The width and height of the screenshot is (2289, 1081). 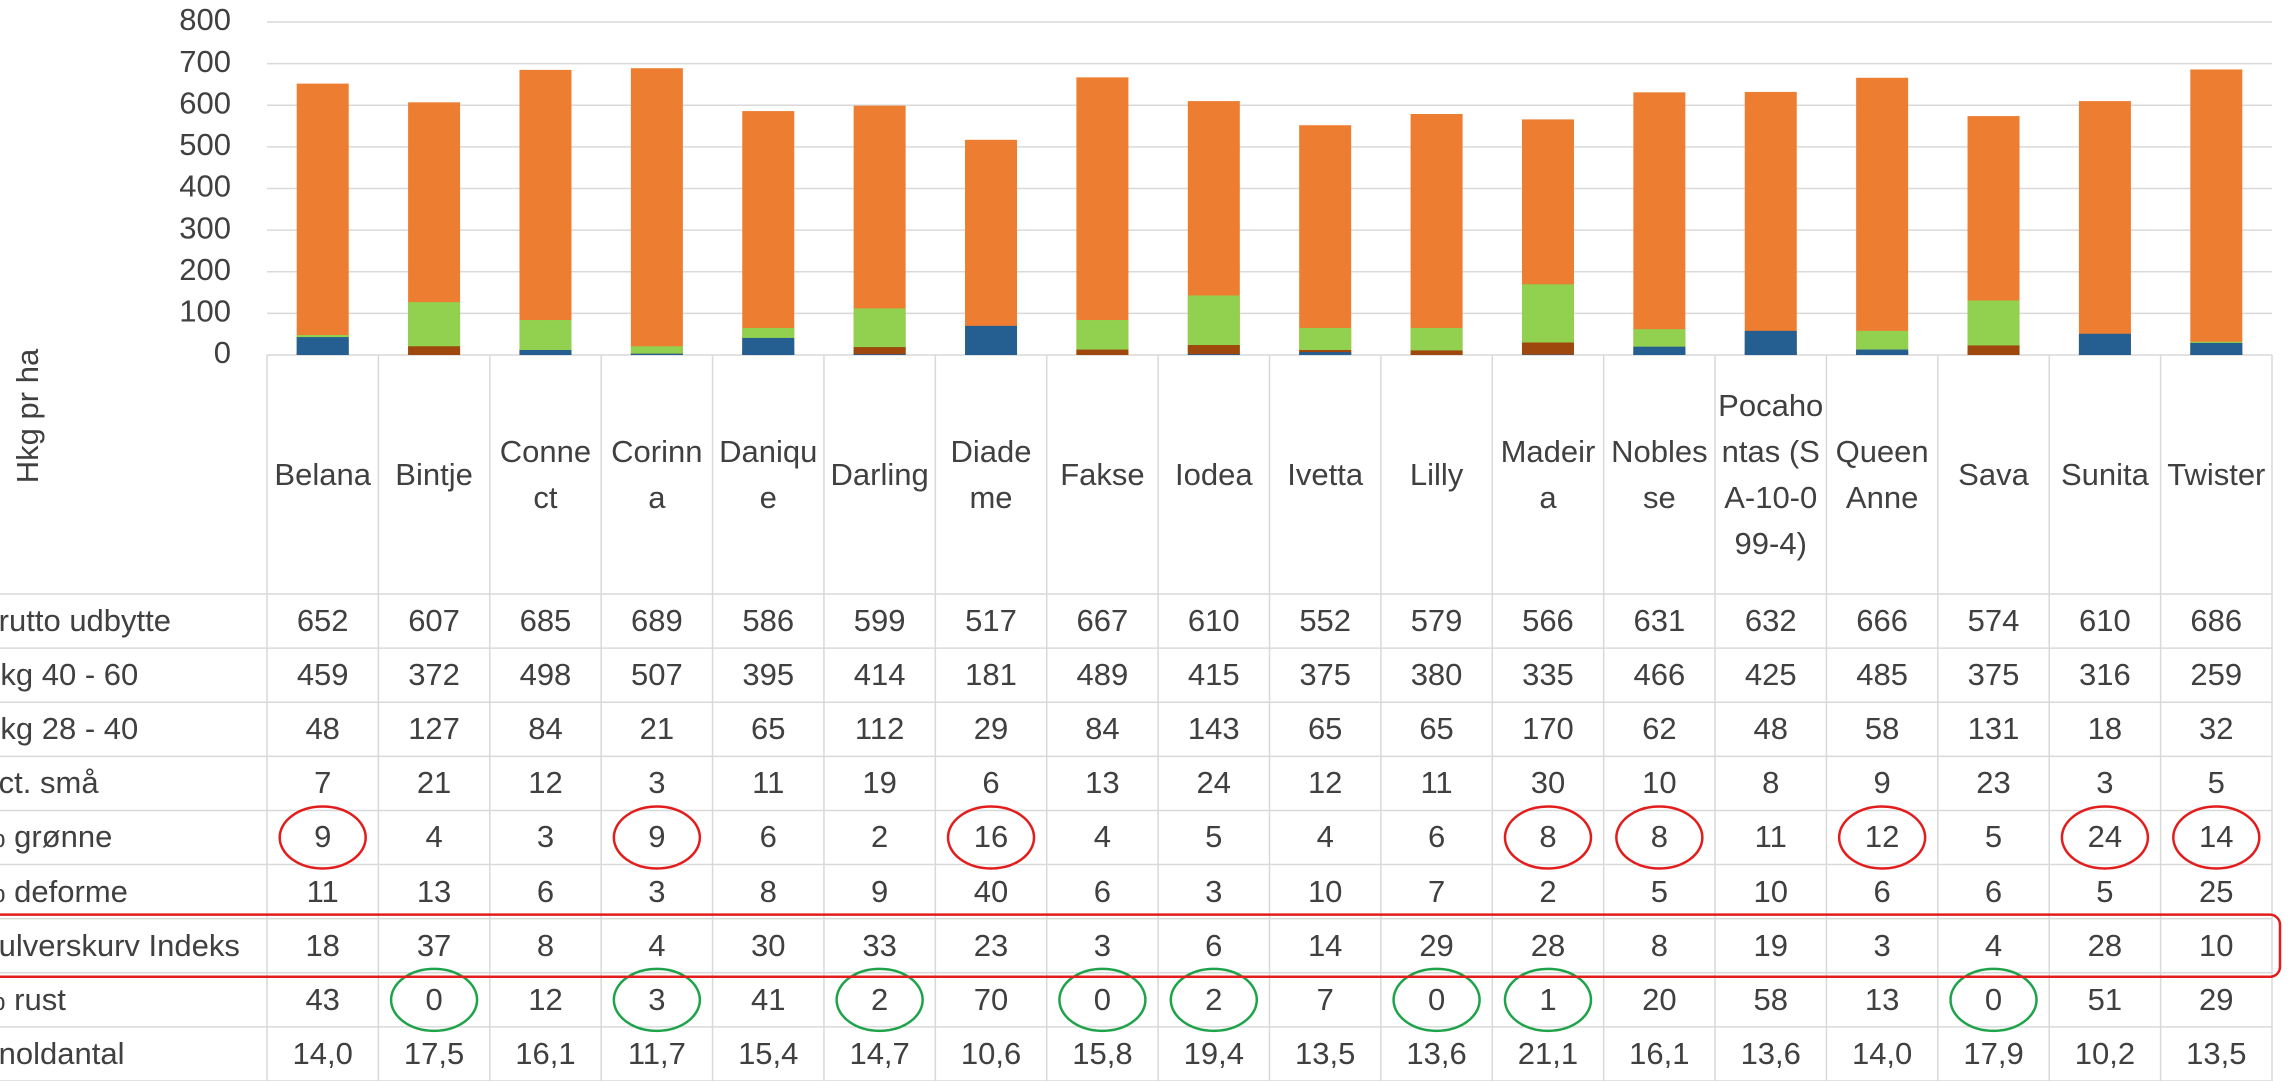 I want to click on table-value: 489, so click(x=1102, y=675).